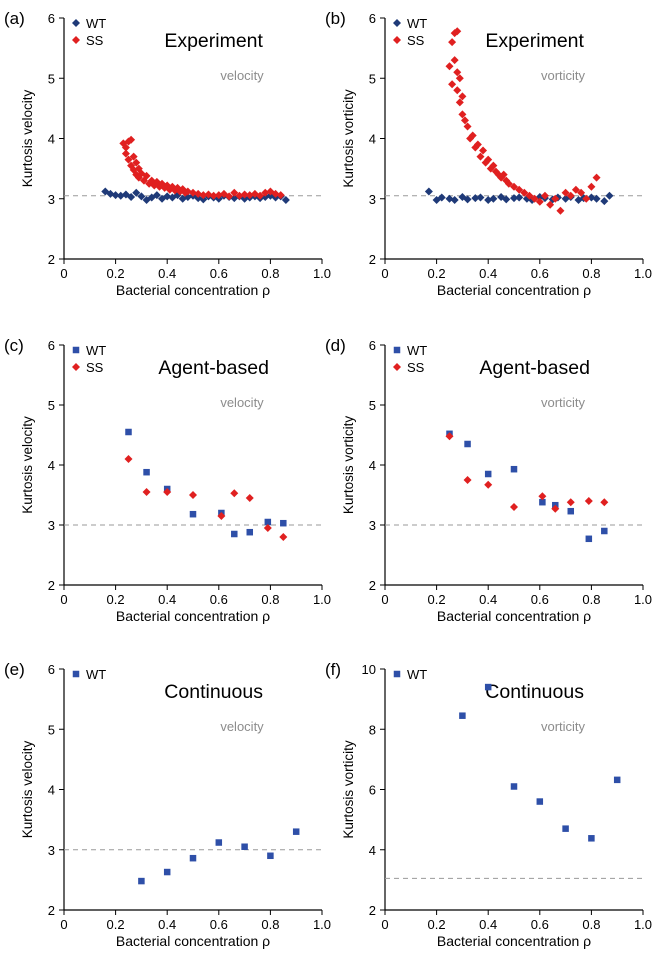 This screenshot has width=670, height=954. I want to click on panel-letter: (a), so click(14, 18).